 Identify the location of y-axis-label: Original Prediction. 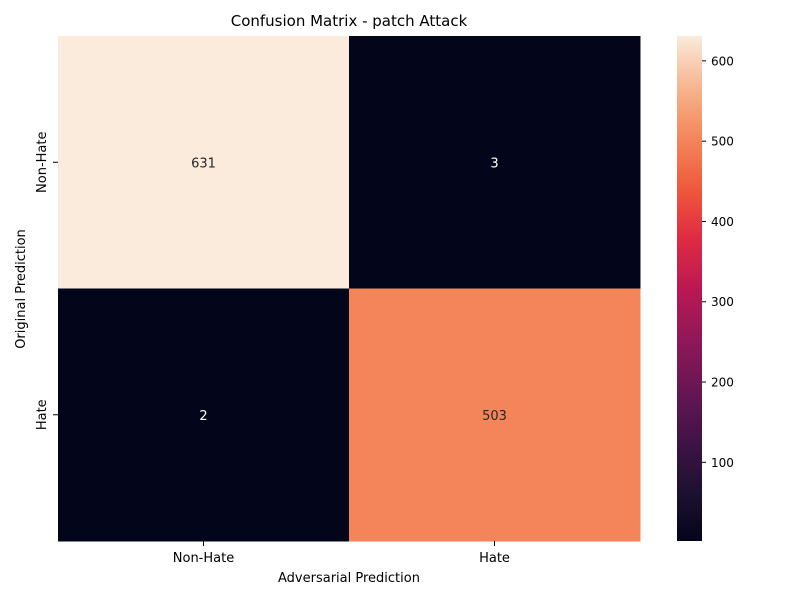
(21, 289).